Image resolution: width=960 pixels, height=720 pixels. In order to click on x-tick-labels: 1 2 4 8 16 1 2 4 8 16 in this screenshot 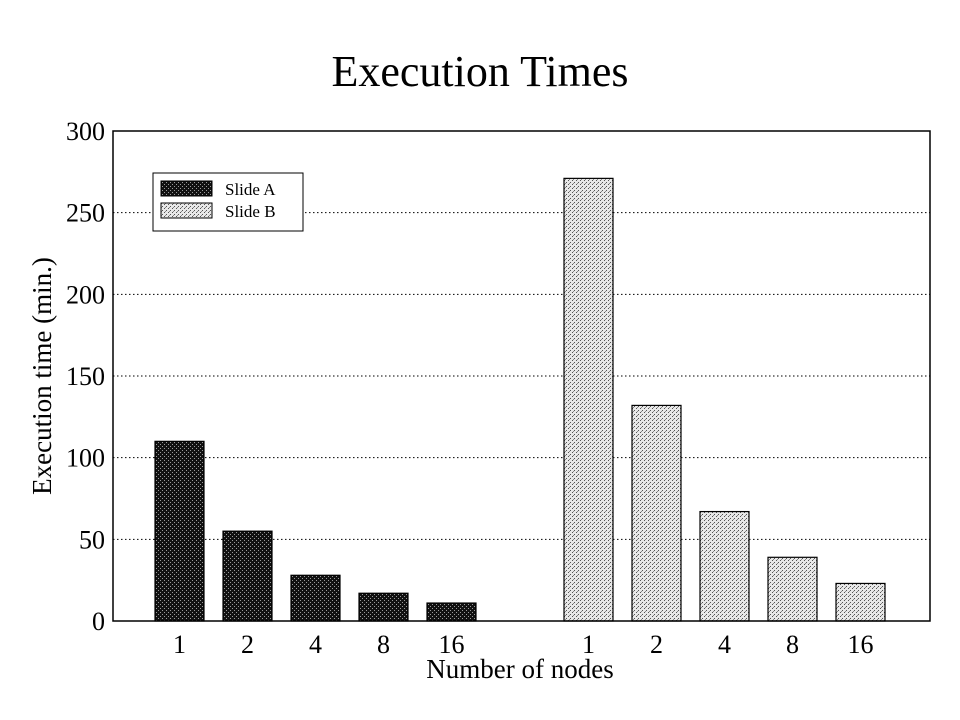, I will do `click(523, 644)`.